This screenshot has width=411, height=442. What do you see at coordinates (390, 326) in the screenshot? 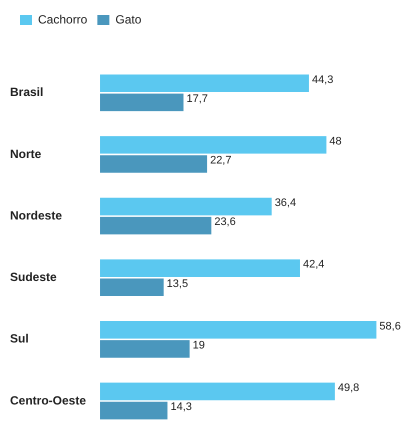
I see `data-label: 58,6` at bounding box center [390, 326].